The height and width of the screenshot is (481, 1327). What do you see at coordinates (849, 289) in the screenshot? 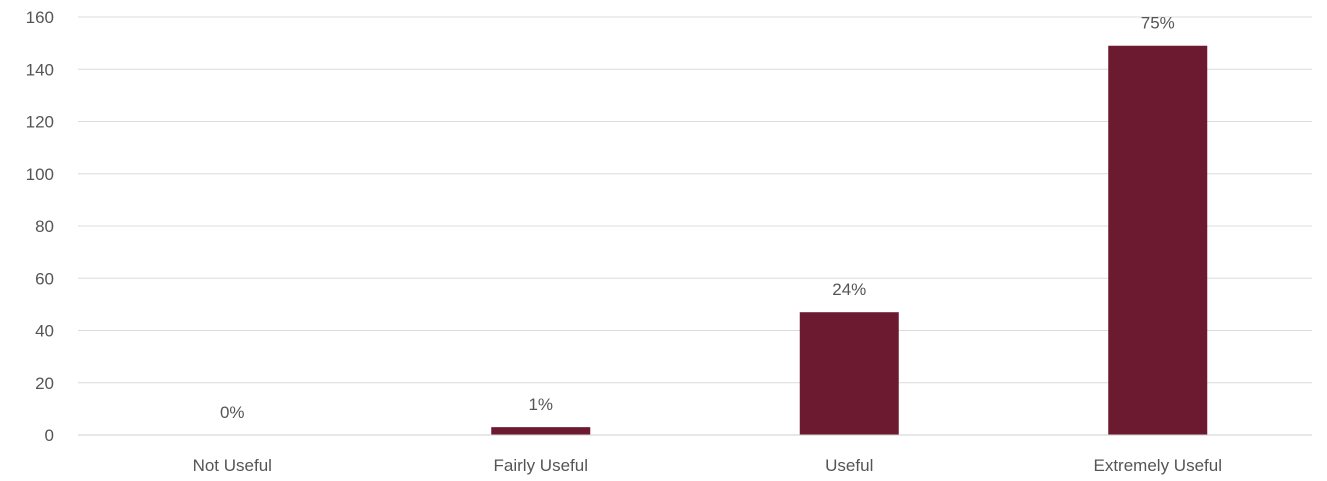
I see `data-label: 24%` at bounding box center [849, 289].